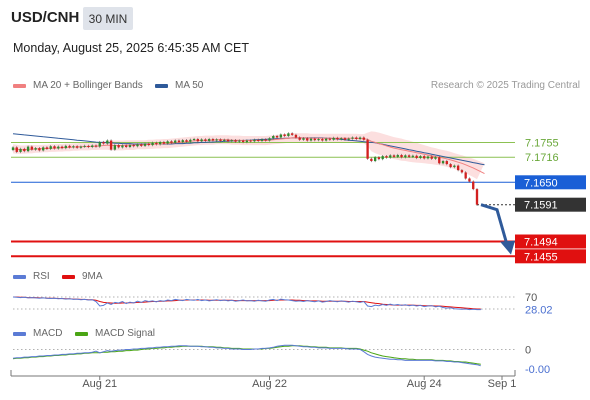  What do you see at coordinates (531, 298) in the screenshot?
I see `rsi-level-label: 70` at bounding box center [531, 298].